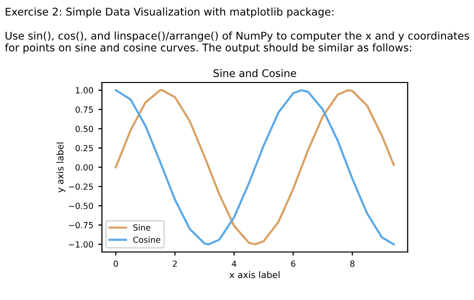 This screenshot has height=300, width=474. What do you see at coordinates (85, 167) in the screenshot?
I see `y-tick-label: 0.00` at bounding box center [85, 167].